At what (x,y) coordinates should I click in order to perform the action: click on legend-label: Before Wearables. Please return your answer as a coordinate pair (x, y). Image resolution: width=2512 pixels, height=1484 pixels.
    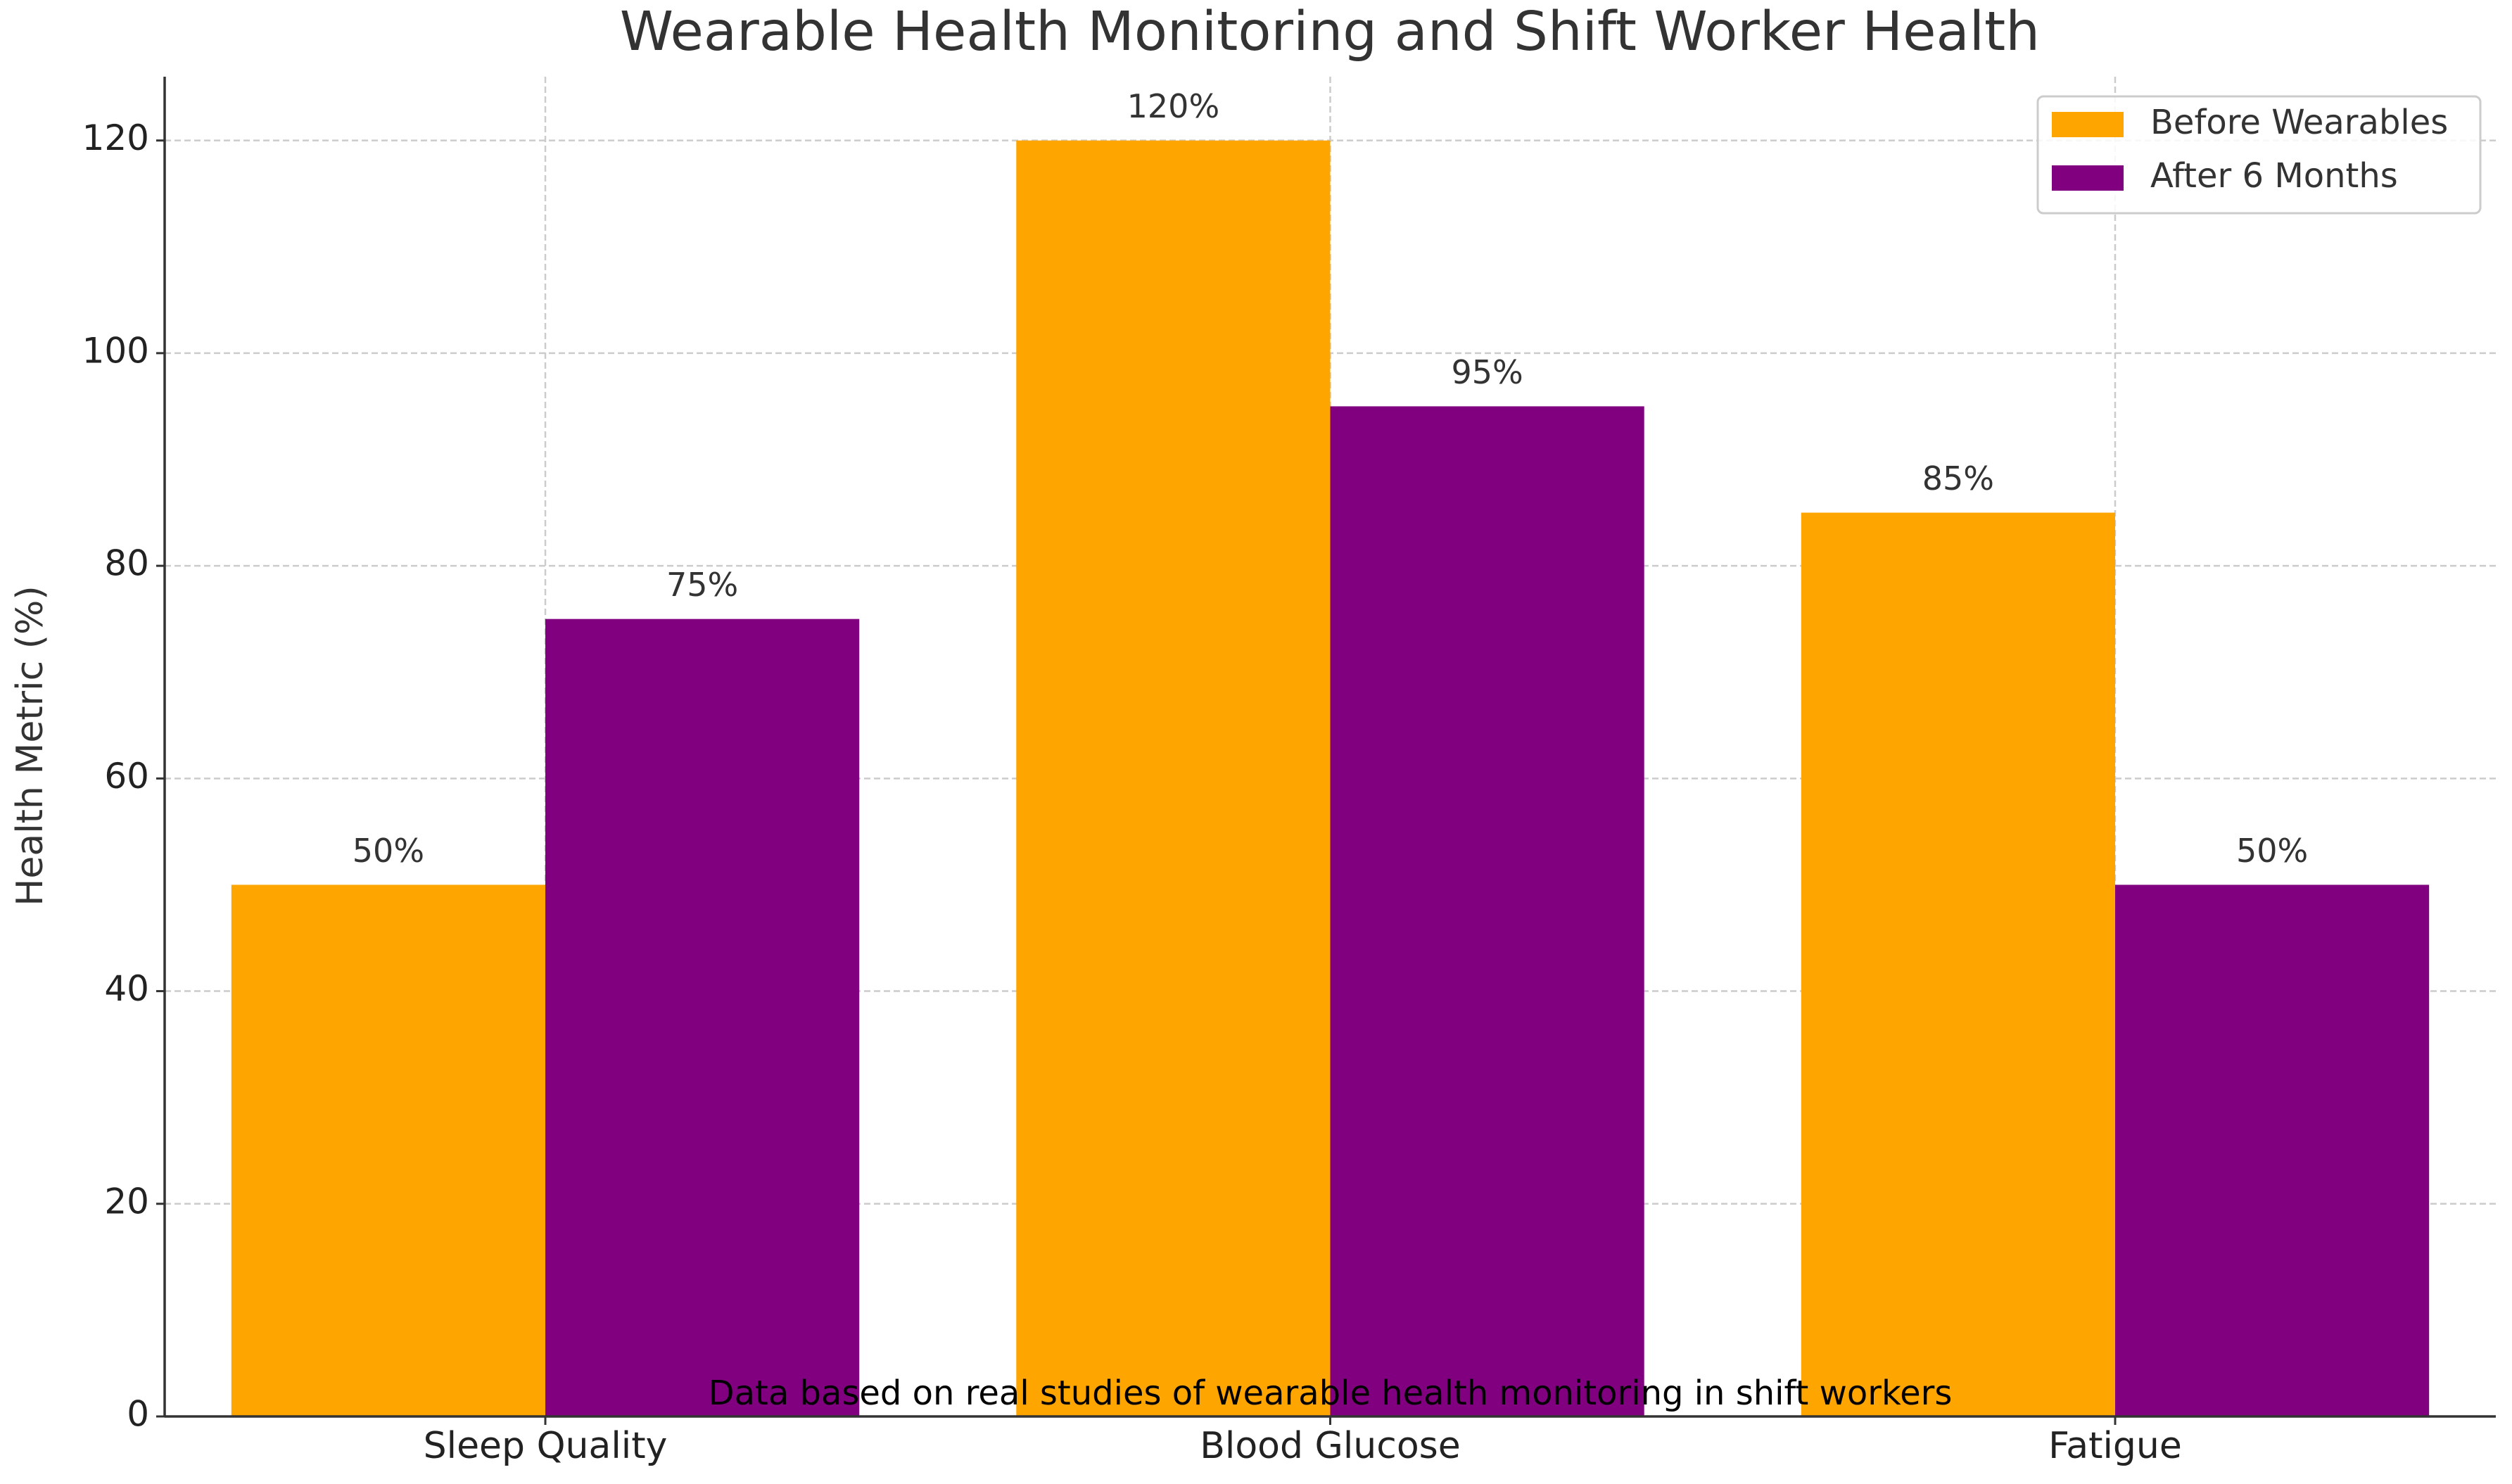
    Looking at the image, I should click on (2299, 123).